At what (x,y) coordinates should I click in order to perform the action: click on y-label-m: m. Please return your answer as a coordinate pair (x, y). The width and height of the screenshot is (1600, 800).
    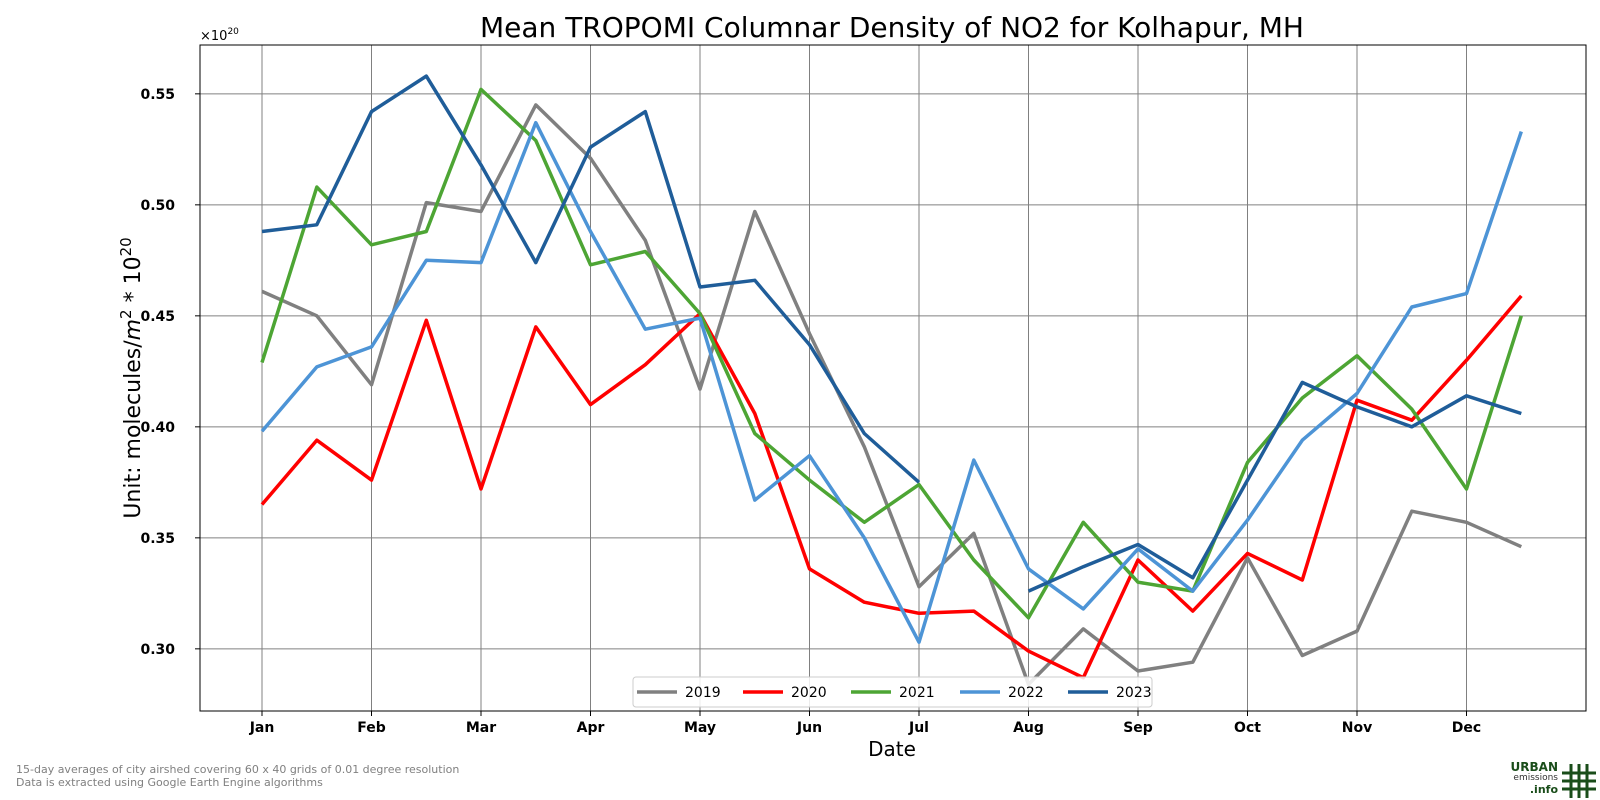
    Looking at the image, I should click on (133, 329).